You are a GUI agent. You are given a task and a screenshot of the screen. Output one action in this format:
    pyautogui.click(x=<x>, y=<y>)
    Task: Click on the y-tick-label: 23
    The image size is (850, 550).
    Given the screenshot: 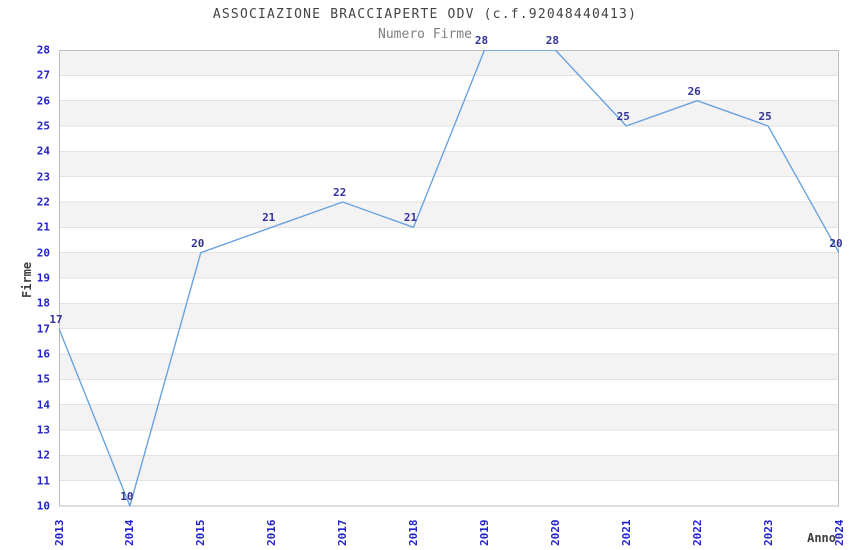 What is the action you would take?
    pyautogui.click(x=43, y=177)
    